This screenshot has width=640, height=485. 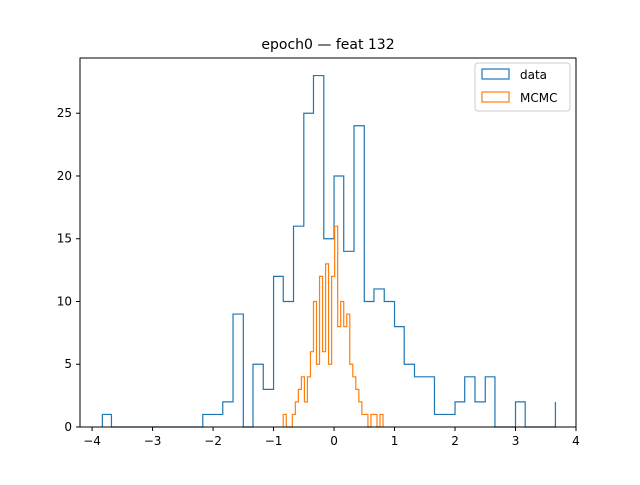 What do you see at coordinates (538, 98) in the screenshot?
I see `legend-label-mcmc: MCMC` at bounding box center [538, 98].